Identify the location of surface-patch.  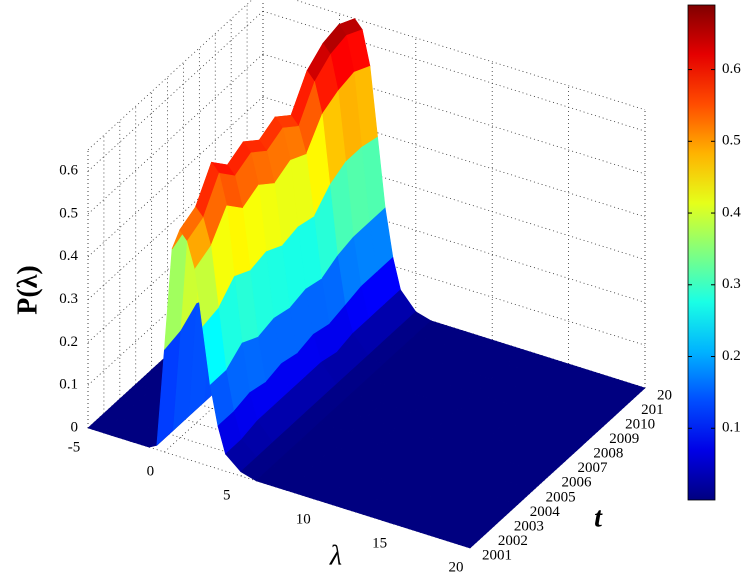
(440, 529).